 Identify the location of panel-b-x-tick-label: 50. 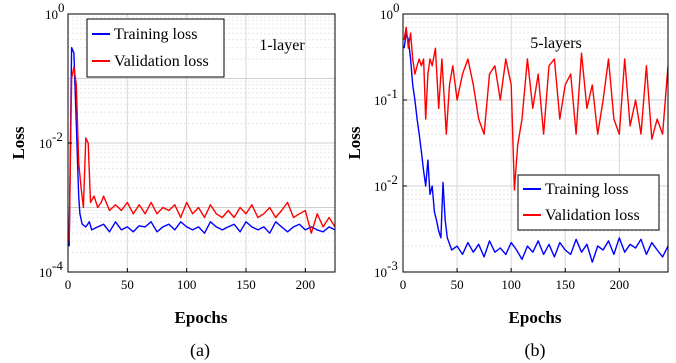
(457, 284).